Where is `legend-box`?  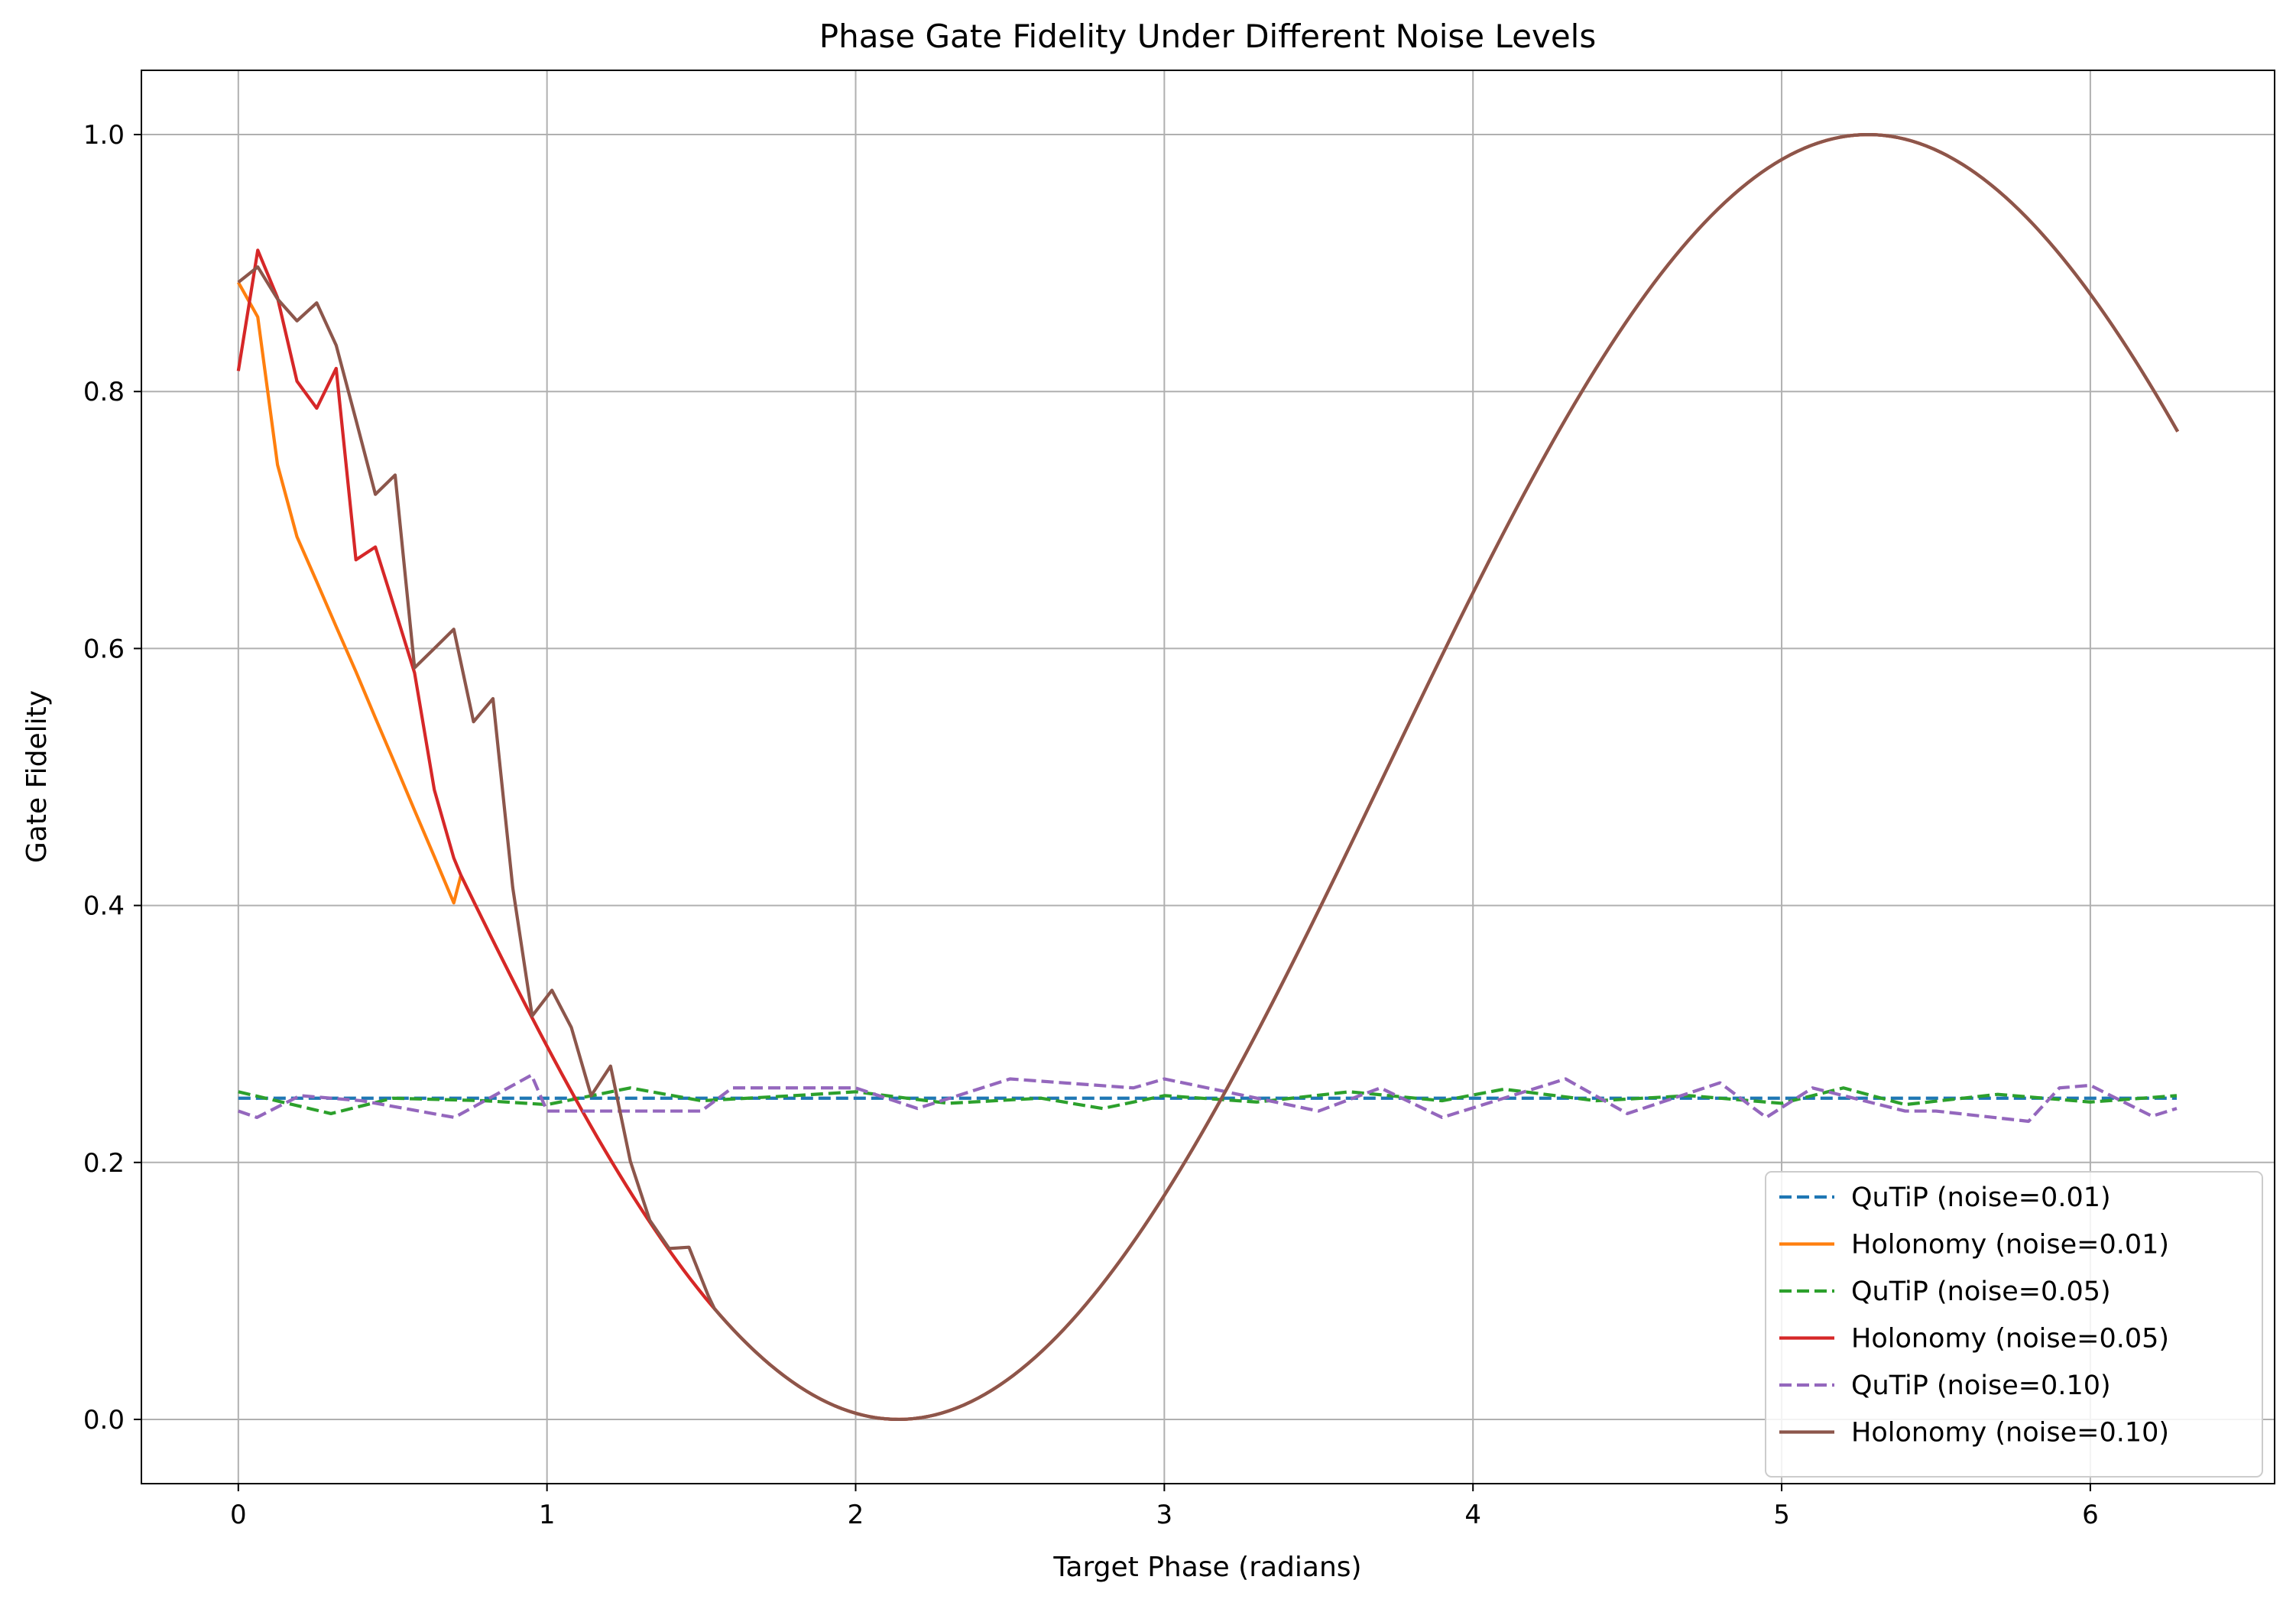 legend-box is located at coordinates (2014, 1324).